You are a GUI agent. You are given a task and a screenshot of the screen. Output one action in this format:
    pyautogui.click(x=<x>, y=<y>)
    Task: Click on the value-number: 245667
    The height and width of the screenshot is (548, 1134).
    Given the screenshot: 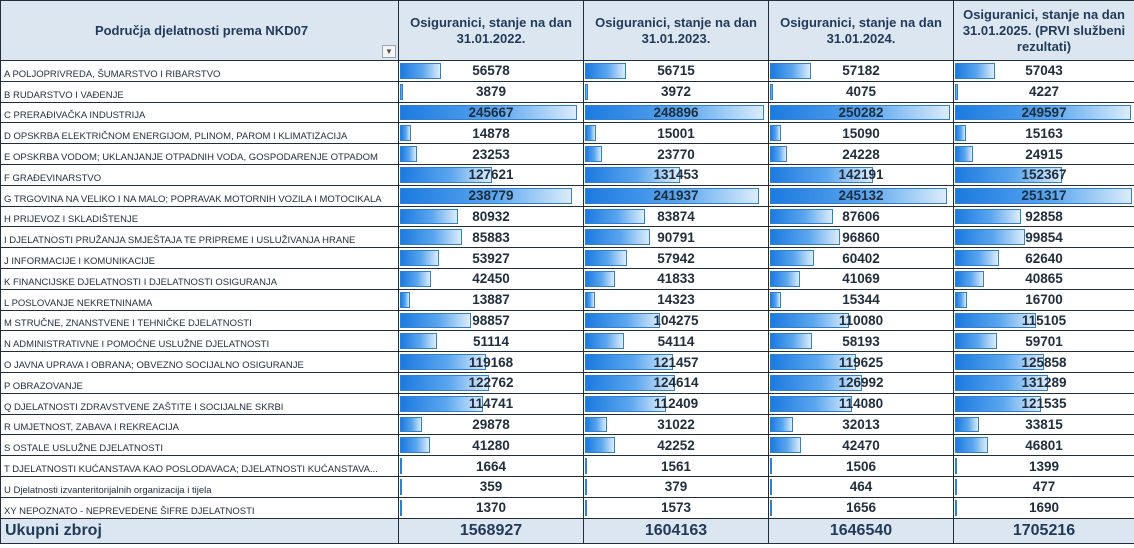 What is the action you would take?
    pyautogui.click(x=491, y=112)
    